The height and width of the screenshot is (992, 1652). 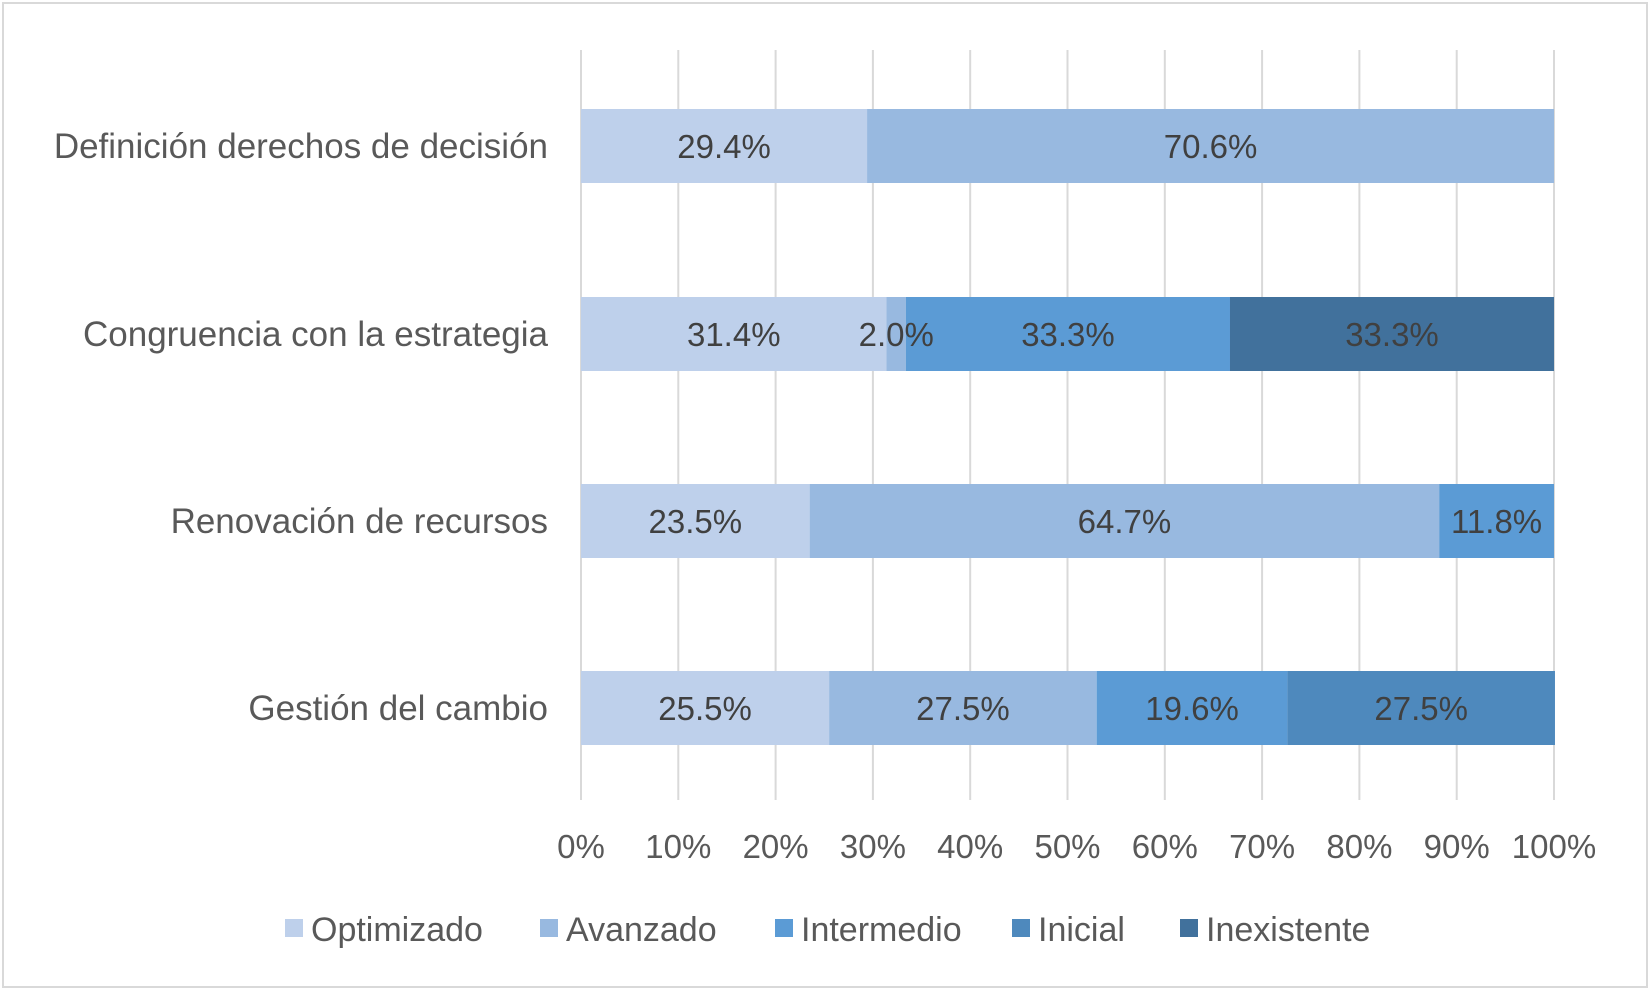 I want to click on bar-segment-inicial, so click(x=1421, y=708).